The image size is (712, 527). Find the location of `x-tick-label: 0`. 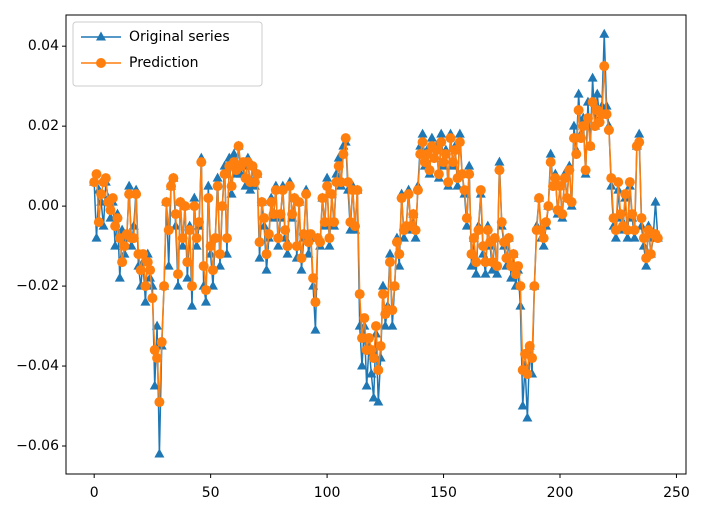

x-tick-label: 0 is located at coordinates (94, 493).